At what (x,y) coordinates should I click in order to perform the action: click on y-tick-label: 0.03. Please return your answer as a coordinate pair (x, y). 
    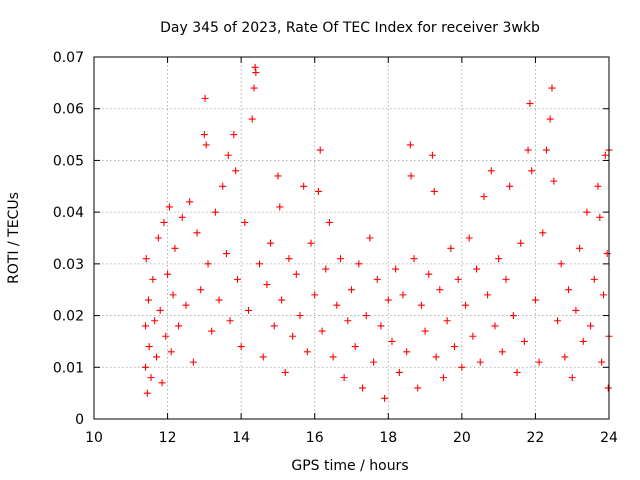
    Looking at the image, I should click on (68, 265).